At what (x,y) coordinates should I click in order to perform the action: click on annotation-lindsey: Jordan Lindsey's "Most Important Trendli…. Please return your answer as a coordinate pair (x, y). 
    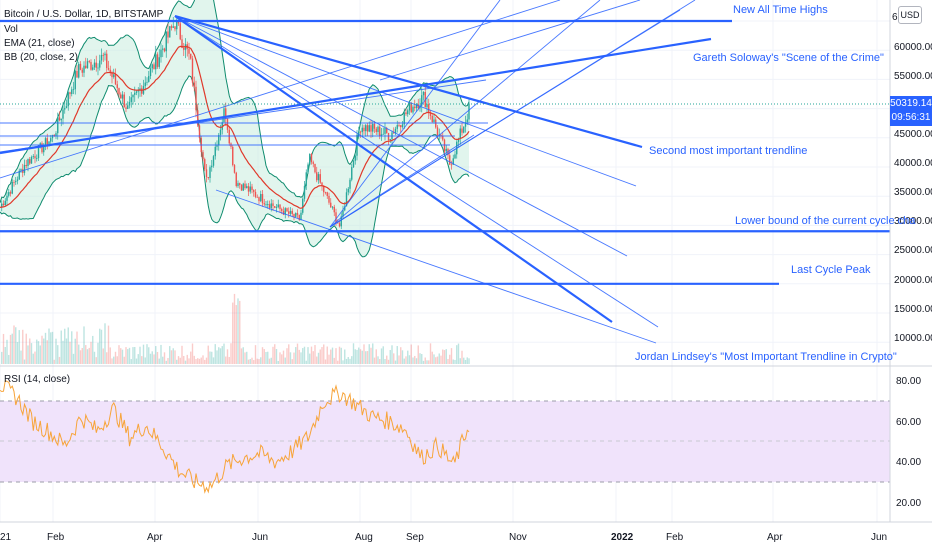
    Looking at the image, I should click on (766, 357).